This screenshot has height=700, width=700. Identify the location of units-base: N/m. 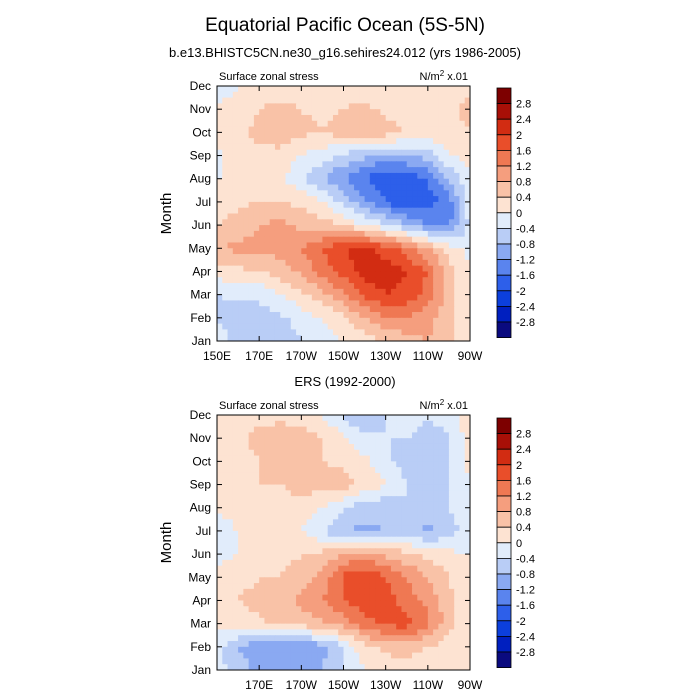
(430, 406).